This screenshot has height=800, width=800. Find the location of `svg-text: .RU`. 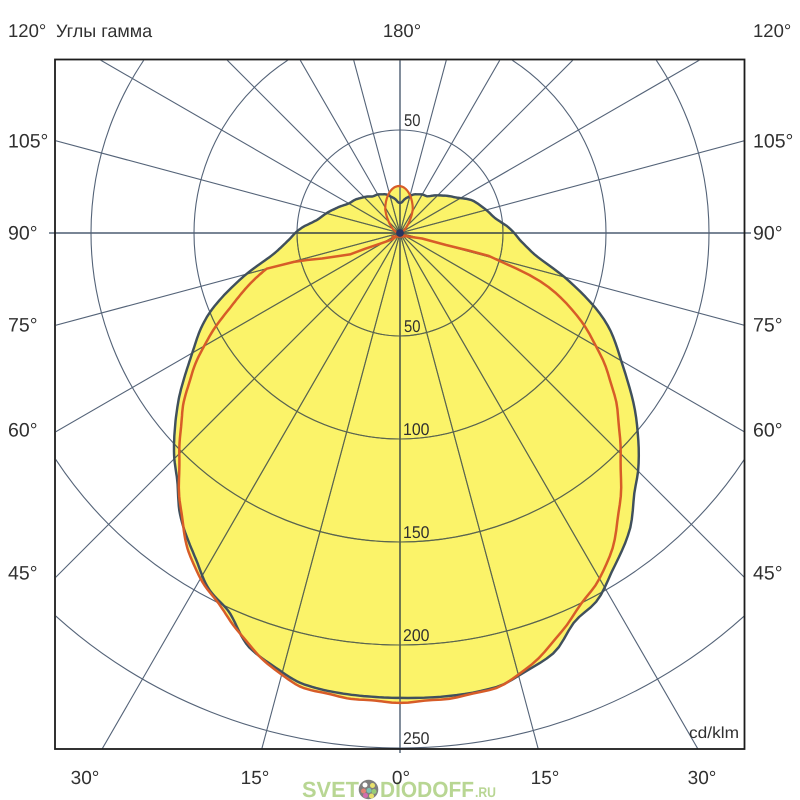

svg-text: .RU is located at coordinates (485, 792).